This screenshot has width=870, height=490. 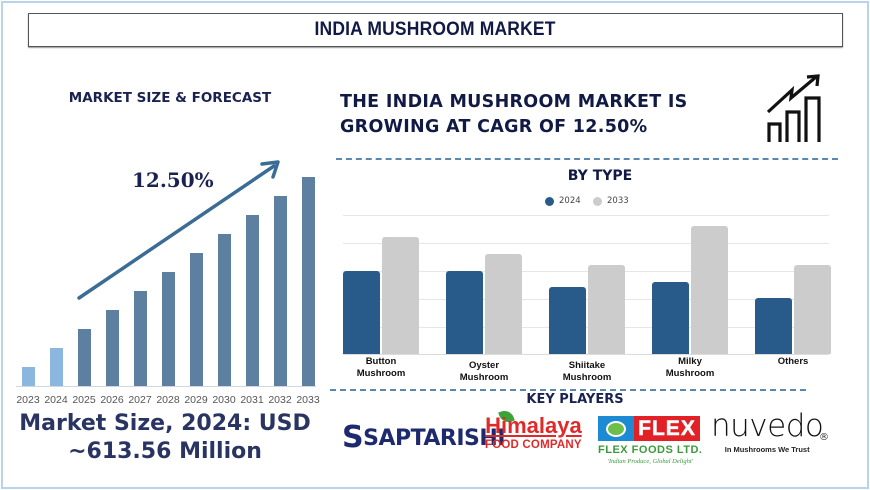 What do you see at coordinates (549, 201) in the screenshot?
I see `legend-dot-2024-icon` at bounding box center [549, 201].